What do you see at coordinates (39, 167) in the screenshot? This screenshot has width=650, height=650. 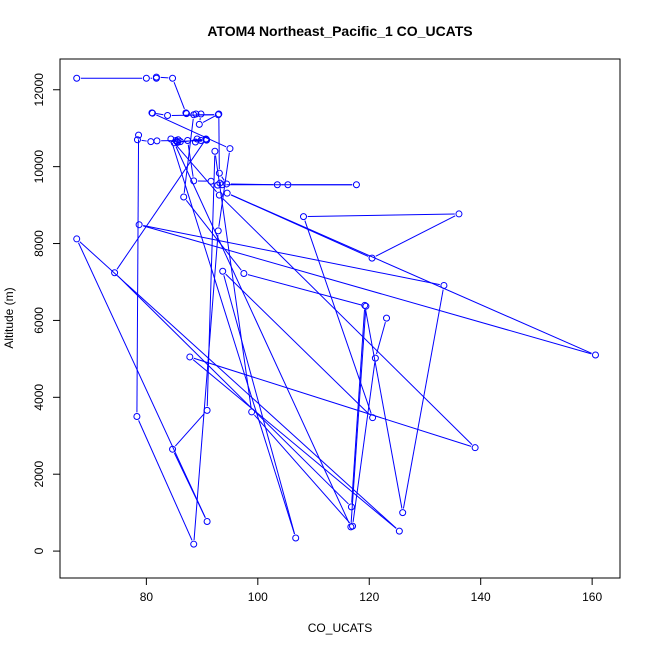 I see `y-tick-label: 10000` at bounding box center [39, 167].